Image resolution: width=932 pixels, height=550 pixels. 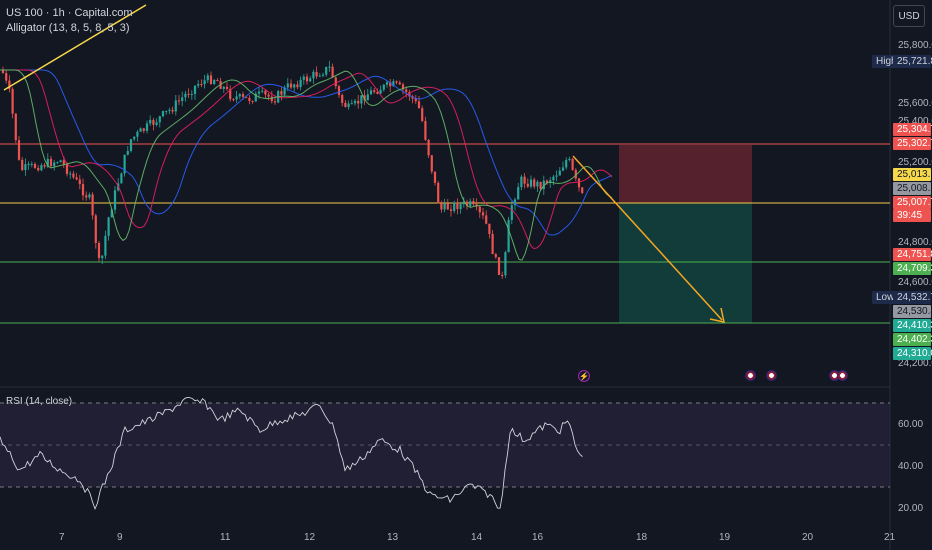 I want to click on rsi-tick: 60.00, so click(x=911, y=424).